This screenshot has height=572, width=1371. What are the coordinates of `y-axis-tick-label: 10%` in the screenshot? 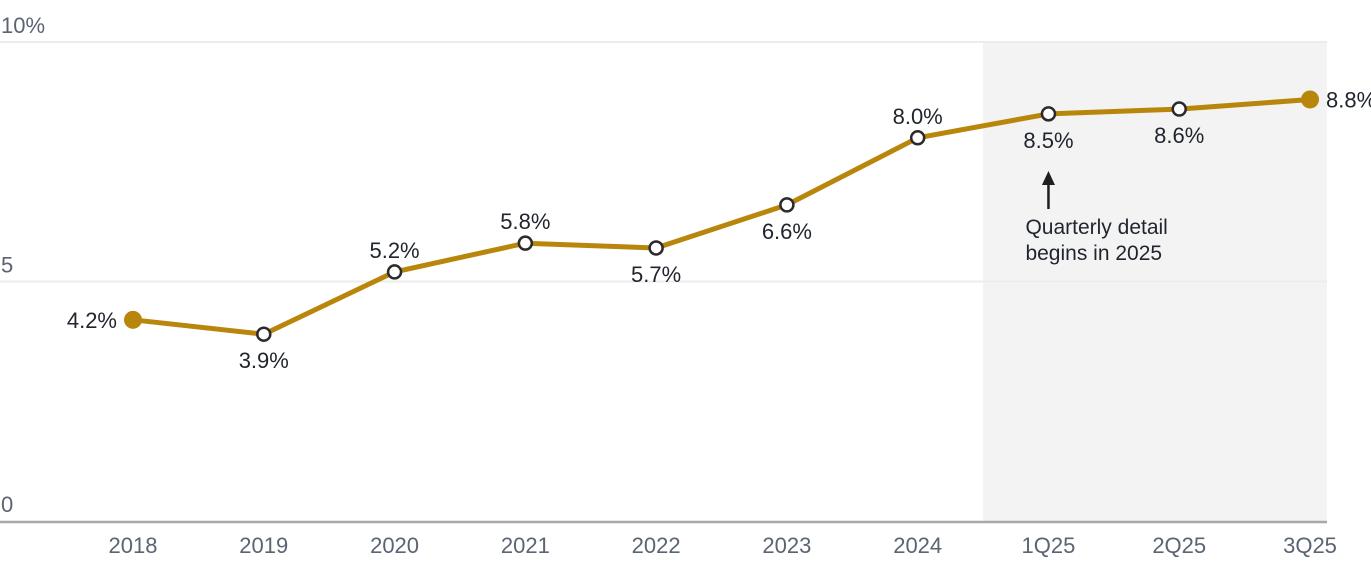 It's located at (23, 25).